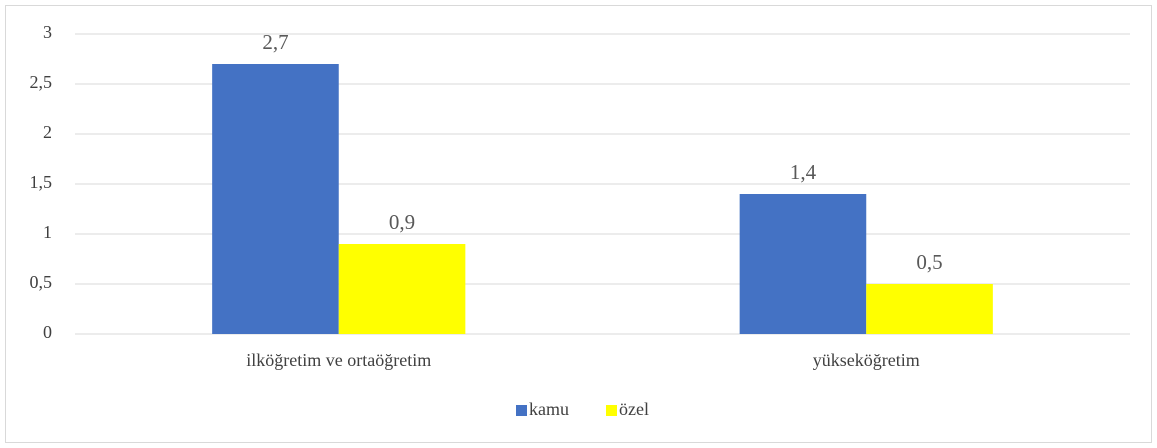  What do you see at coordinates (866, 360) in the screenshot?
I see `x-tick-label: yükseköğretim` at bounding box center [866, 360].